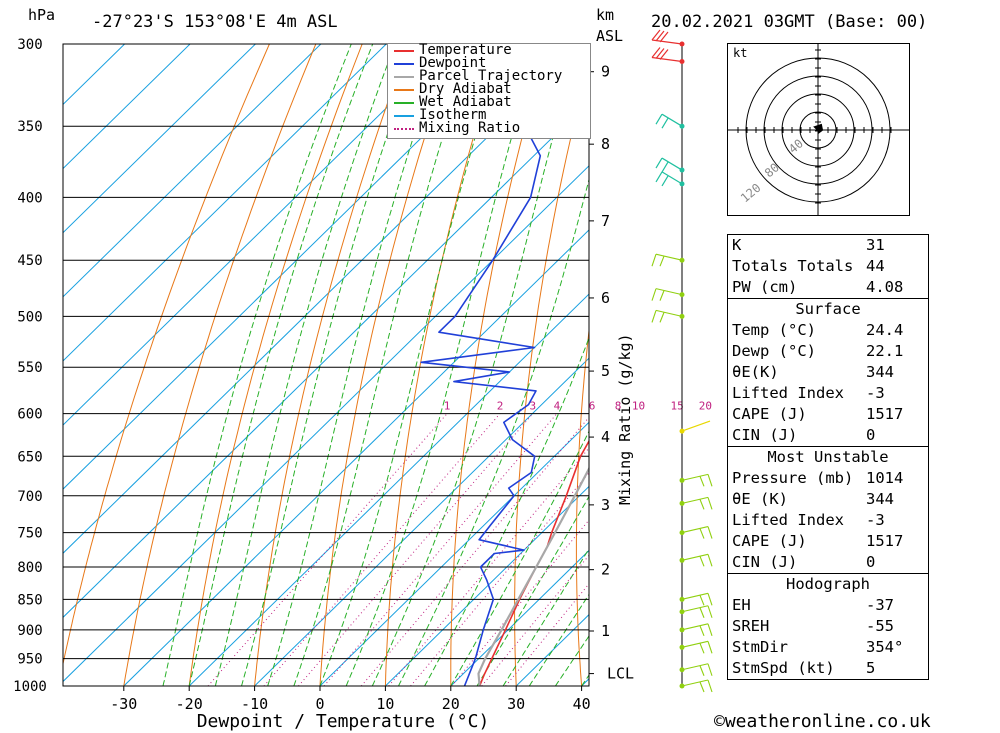 The height and width of the screenshot is (733, 1000). I want to click on surface-row-cin: CIN (J) 0, so click(804, 435).